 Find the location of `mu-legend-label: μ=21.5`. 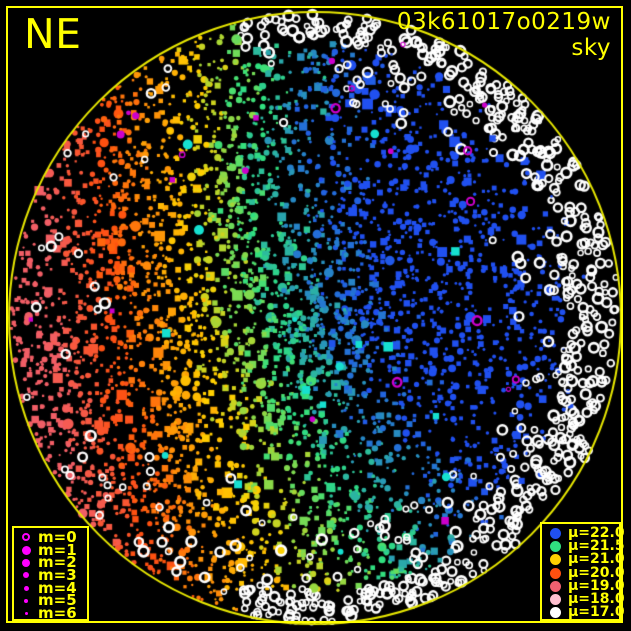

mu-legend-label: μ=21.5 is located at coordinates (596, 546).